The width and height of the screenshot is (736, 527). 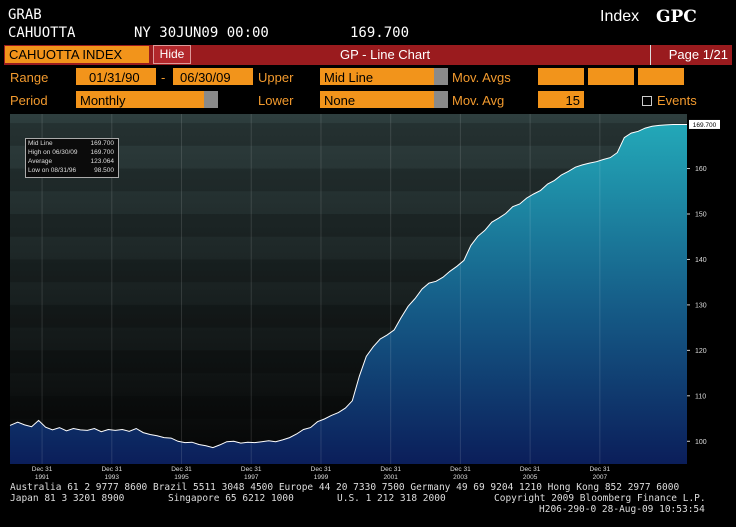 What do you see at coordinates (321, 477) in the screenshot?
I see `x-tick-label-year: 1999` at bounding box center [321, 477].